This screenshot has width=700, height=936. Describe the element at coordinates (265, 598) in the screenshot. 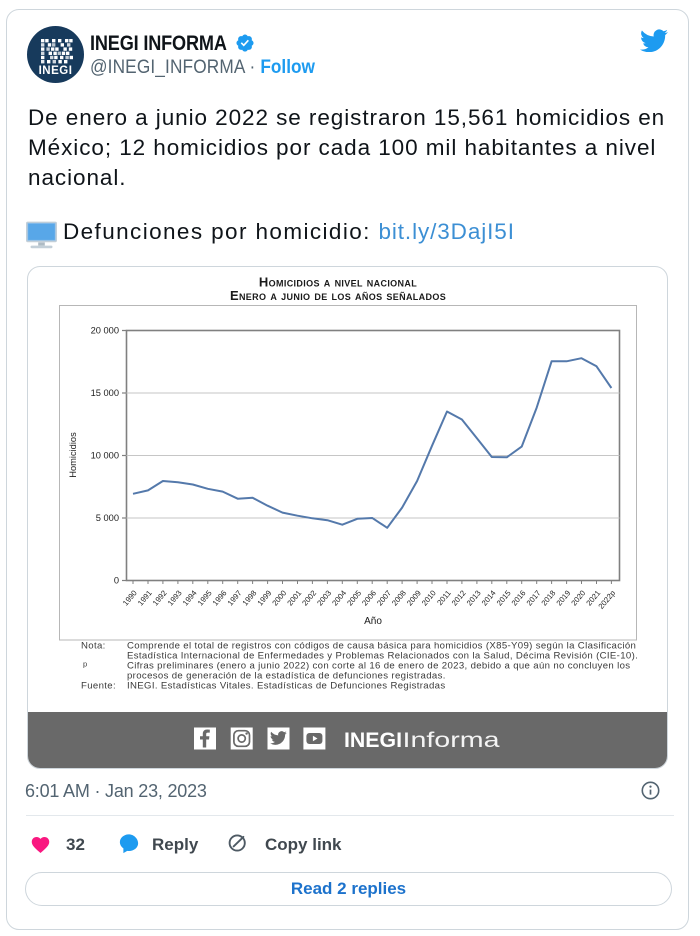

I see `svg-text: 1999` at that location.